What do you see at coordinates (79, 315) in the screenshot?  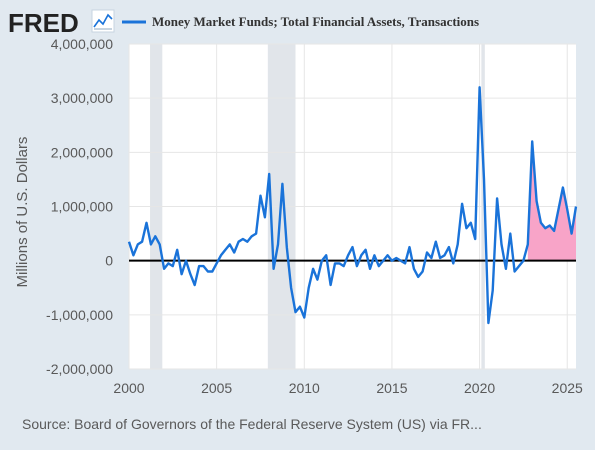 I see `y-tick-label-1: -1,000,000` at bounding box center [79, 315].